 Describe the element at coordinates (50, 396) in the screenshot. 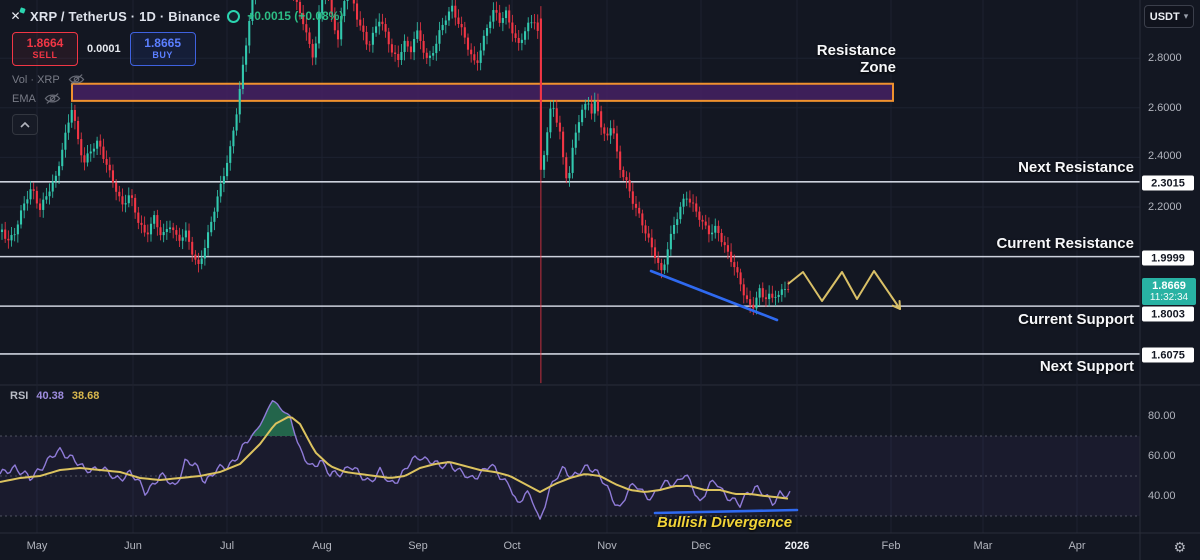

I see `rsi-value: 40.38` at that location.